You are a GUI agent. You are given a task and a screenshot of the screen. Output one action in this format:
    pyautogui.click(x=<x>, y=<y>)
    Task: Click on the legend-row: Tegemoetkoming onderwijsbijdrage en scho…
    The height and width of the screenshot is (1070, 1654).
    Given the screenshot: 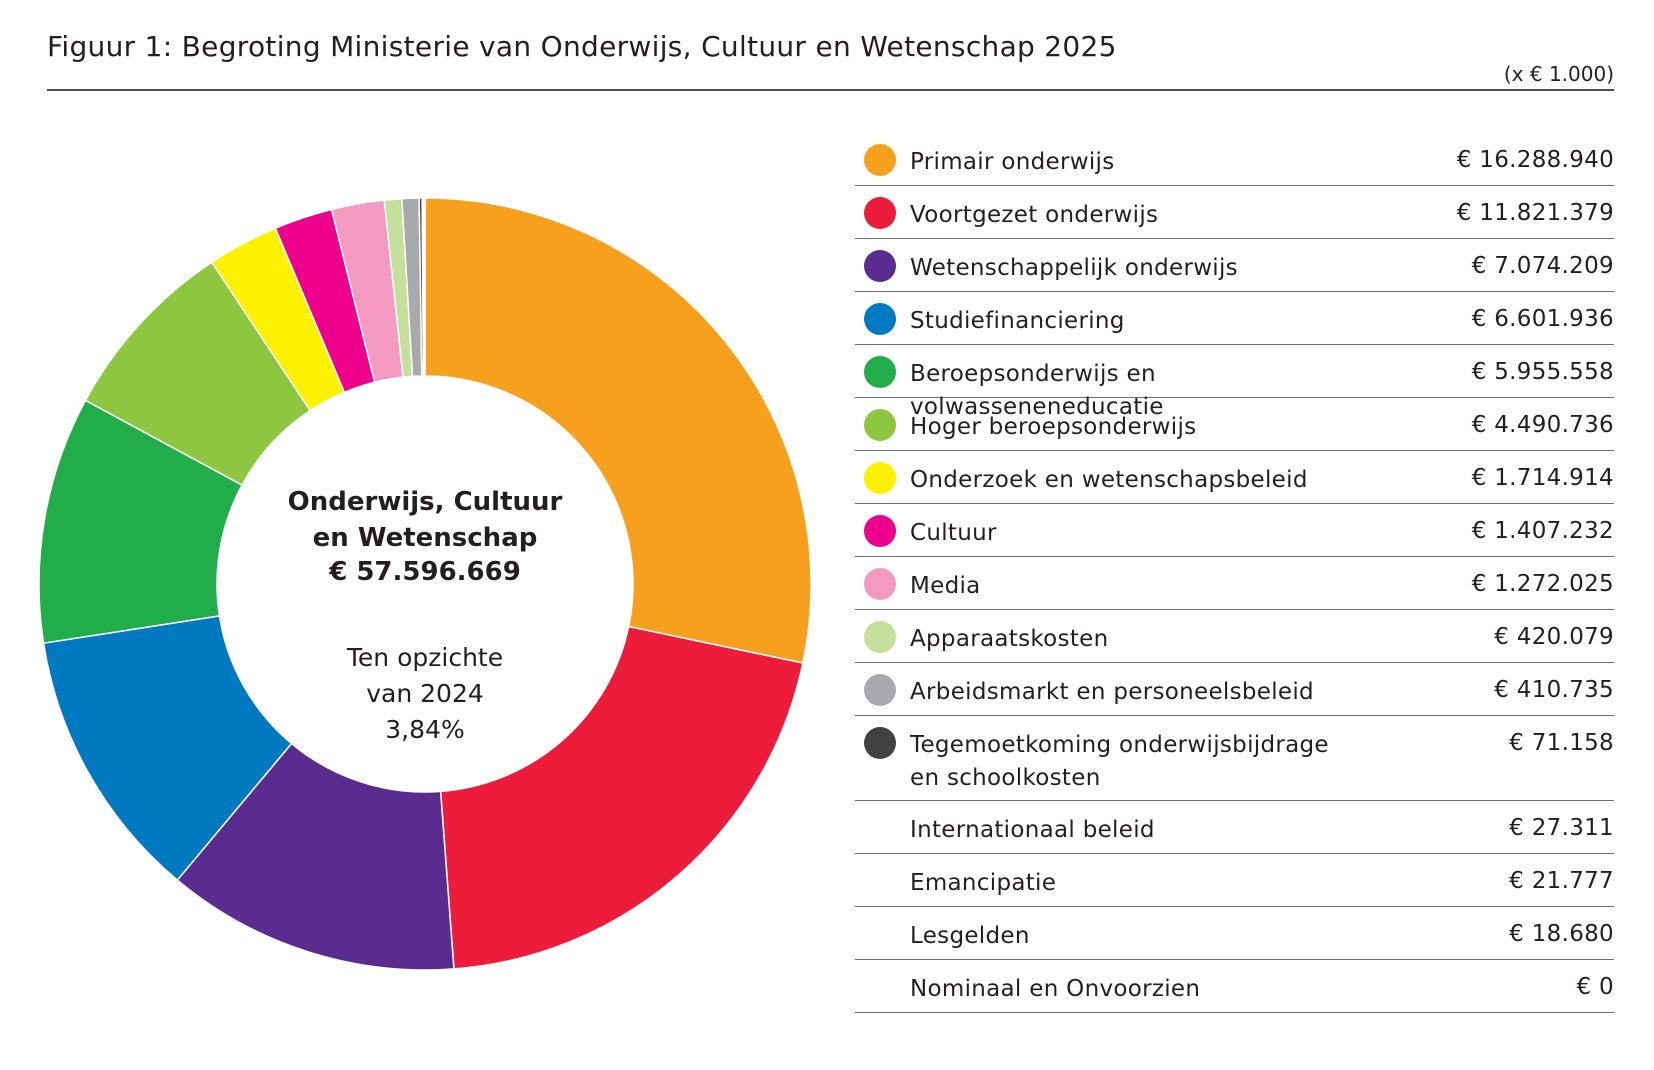 What is the action you would take?
    pyautogui.click(x=1234, y=758)
    